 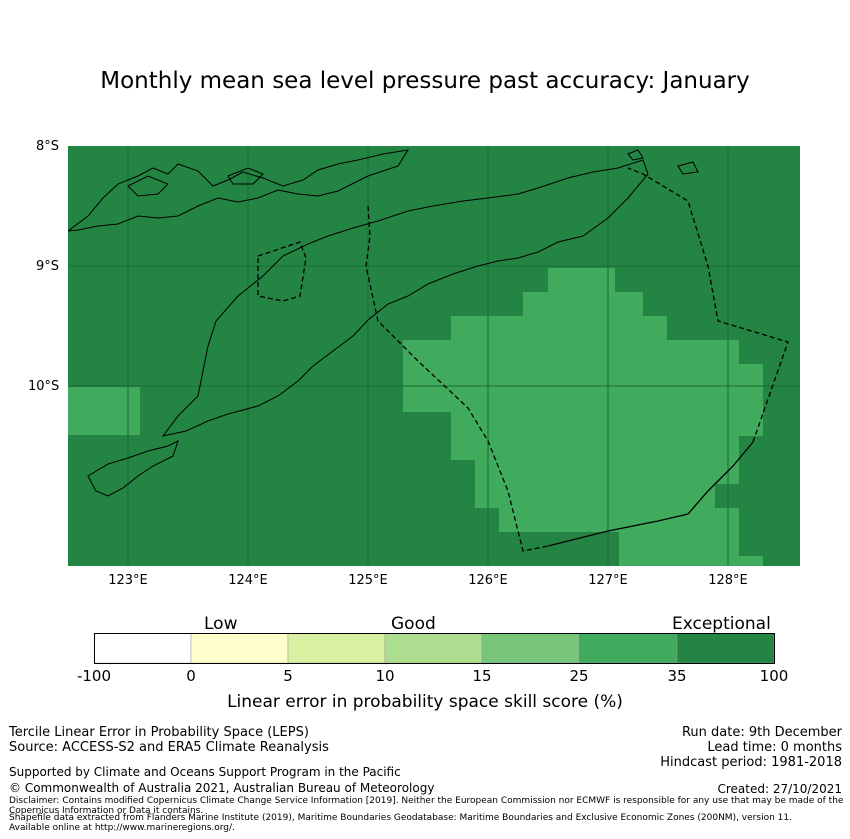 What do you see at coordinates (650, 494) in the screenshot?
I see `eez-boundary-south-solid` at bounding box center [650, 494].